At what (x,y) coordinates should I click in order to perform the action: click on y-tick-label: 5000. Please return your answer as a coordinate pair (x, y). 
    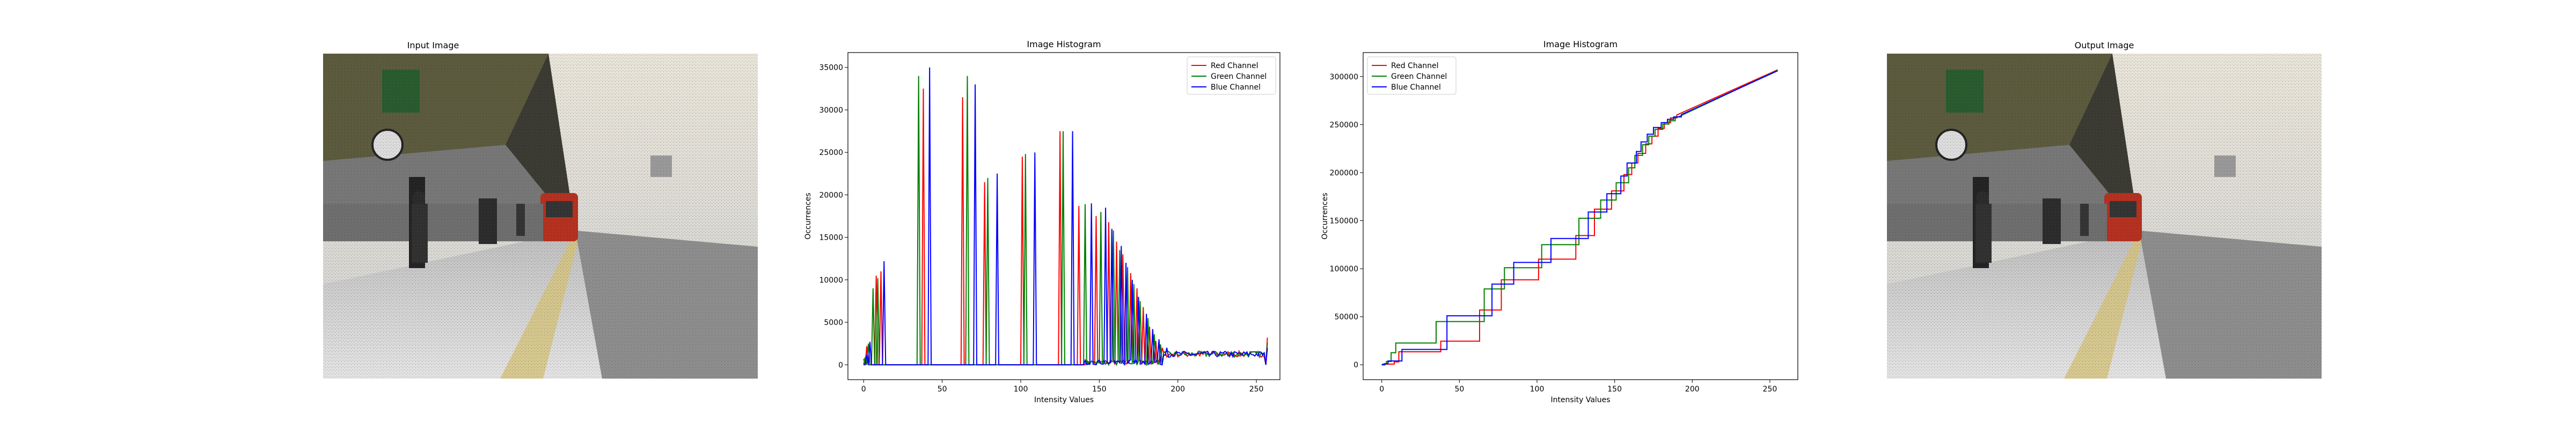
    Looking at the image, I should click on (833, 323).